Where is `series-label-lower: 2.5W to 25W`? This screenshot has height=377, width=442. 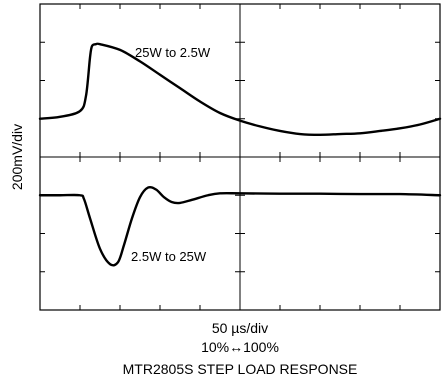 series-label-lower: 2.5W to 25W is located at coordinates (169, 256).